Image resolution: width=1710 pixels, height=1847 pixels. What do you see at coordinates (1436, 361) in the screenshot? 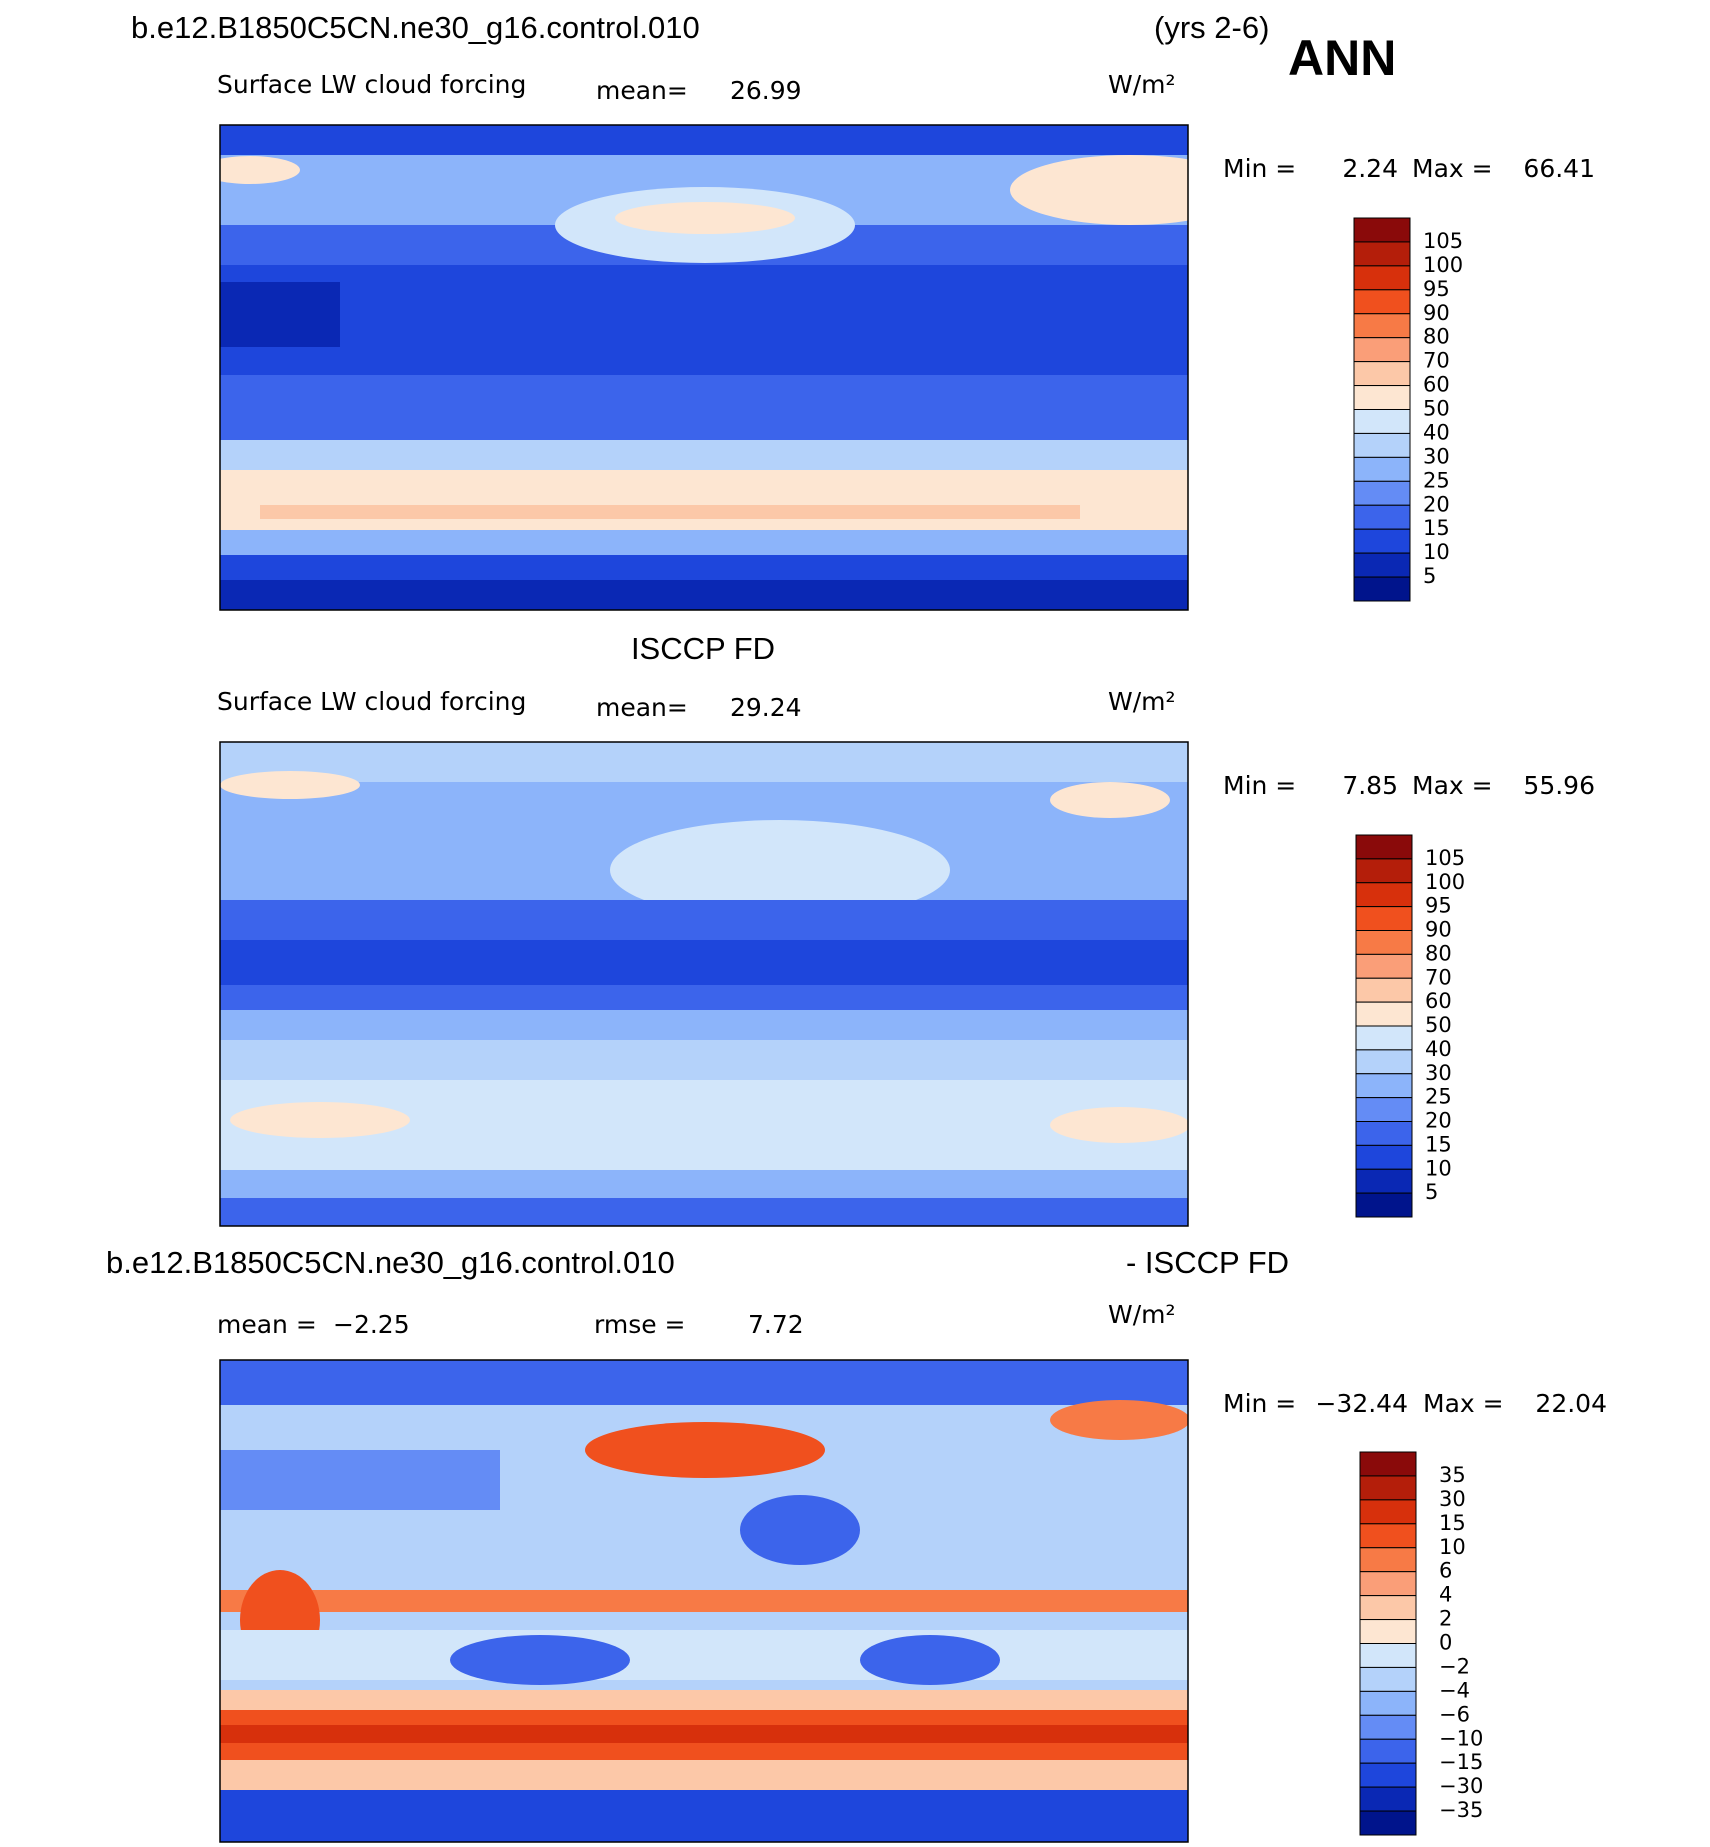
I see `colorbar-label: 70` at bounding box center [1436, 361].